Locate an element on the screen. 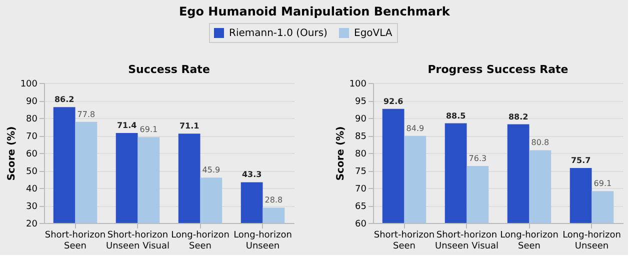  data-label: 84.9 is located at coordinates (415, 128).